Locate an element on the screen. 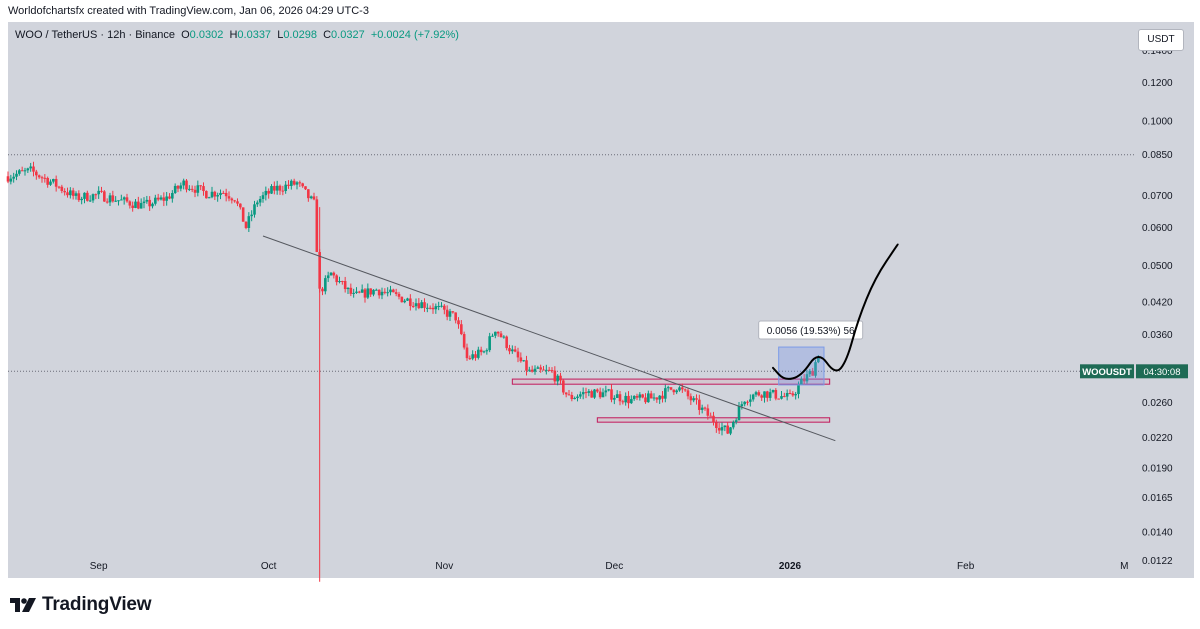  projection-curve is located at coordinates (835, 311).